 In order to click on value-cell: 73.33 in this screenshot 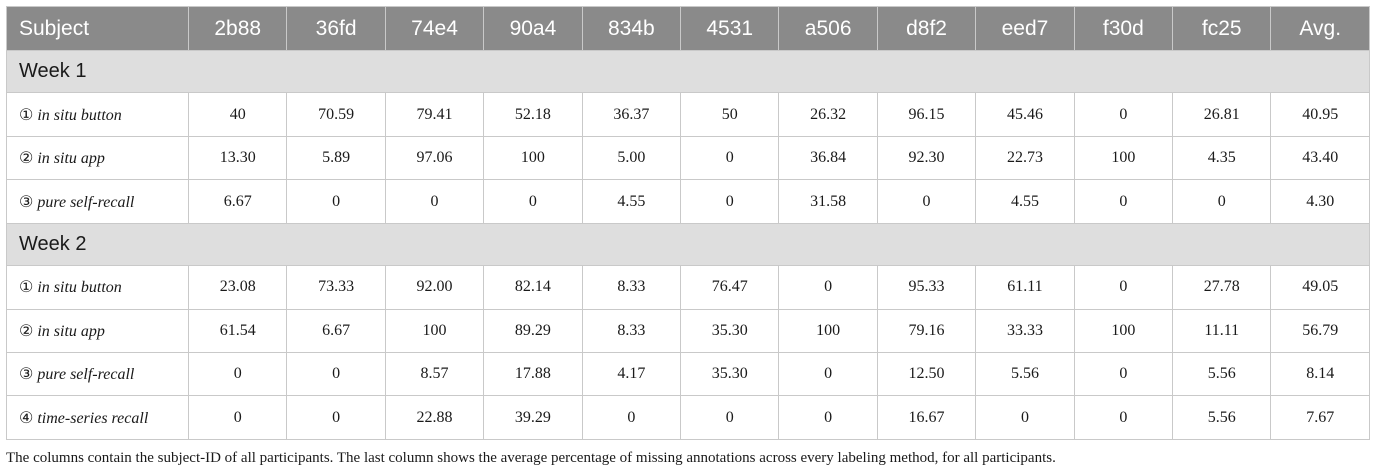, I will do `click(336, 287)`.